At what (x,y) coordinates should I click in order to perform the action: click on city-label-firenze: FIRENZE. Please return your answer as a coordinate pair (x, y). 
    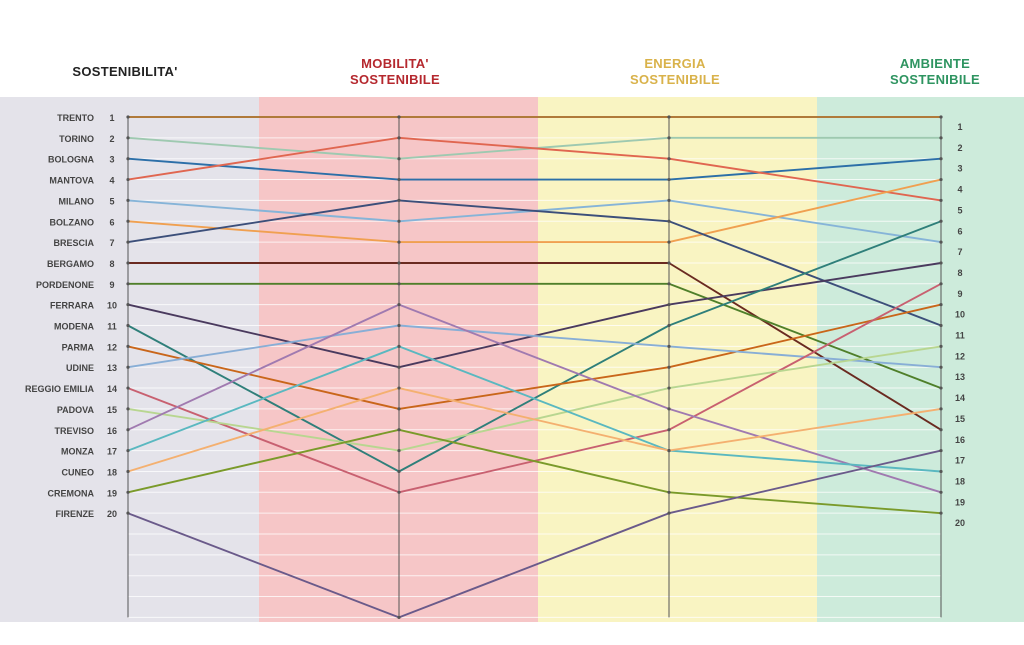
    Looking at the image, I should click on (74, 514).